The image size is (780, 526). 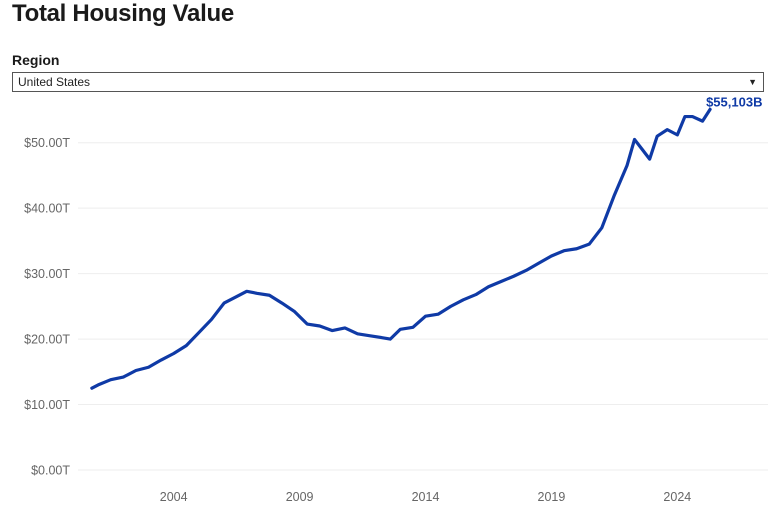 I want to click on region-label: Region, so click(x=36, y=60).